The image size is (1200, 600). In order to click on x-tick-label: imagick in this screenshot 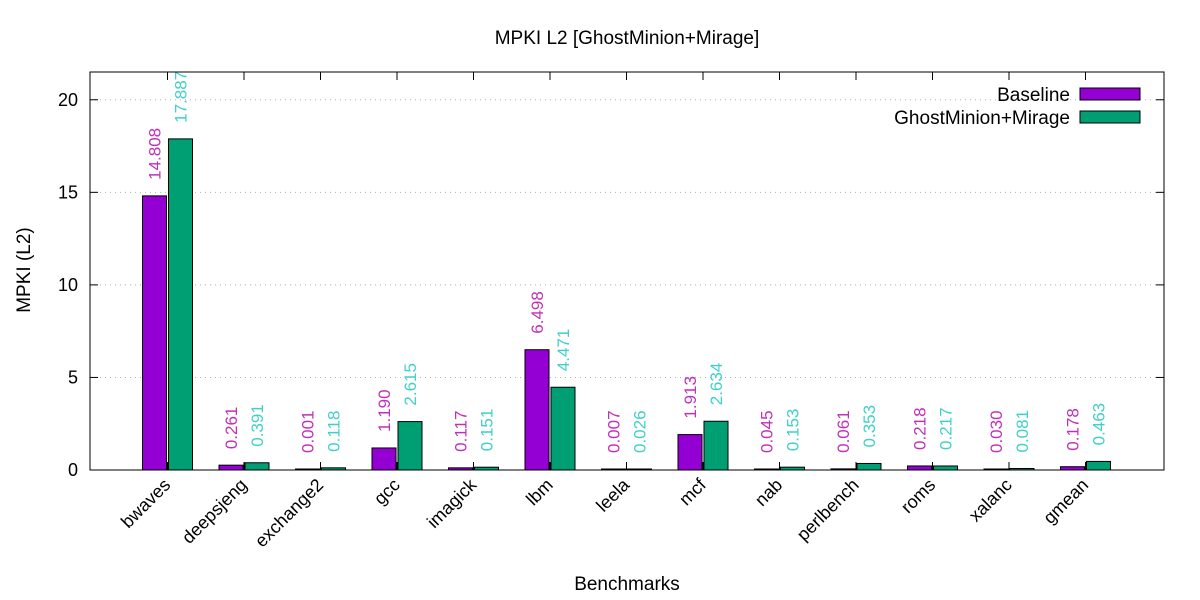, I will do `click(452, 503)`.